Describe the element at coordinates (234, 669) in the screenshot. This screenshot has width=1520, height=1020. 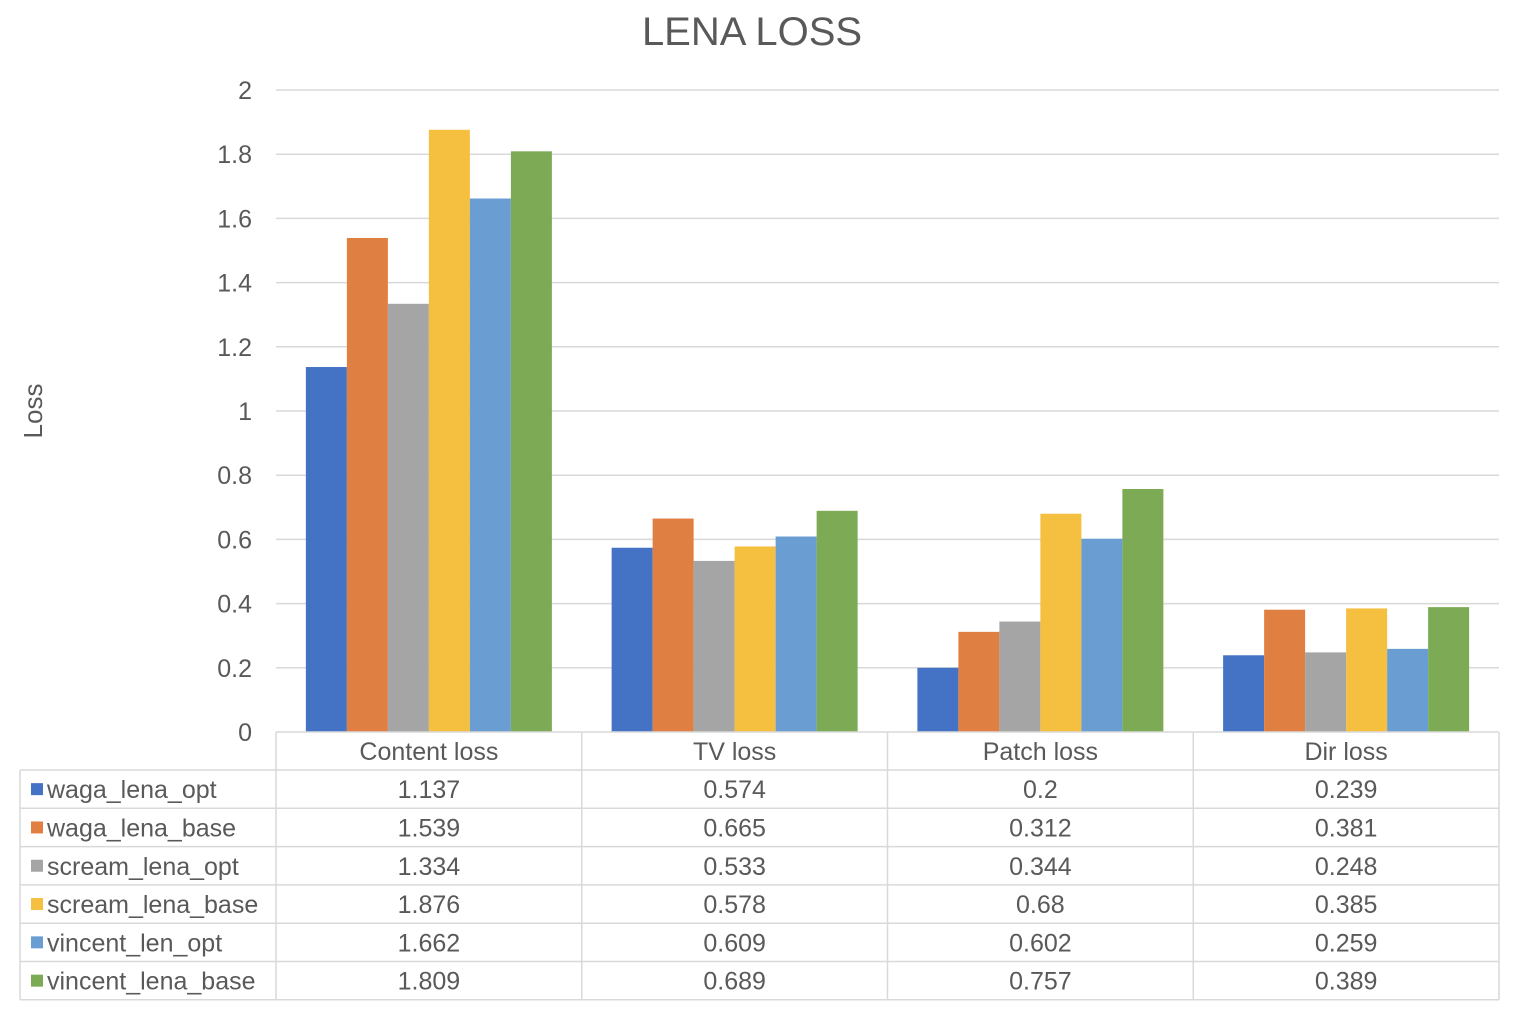
I see `y-tick-label: 0.2` at that location.